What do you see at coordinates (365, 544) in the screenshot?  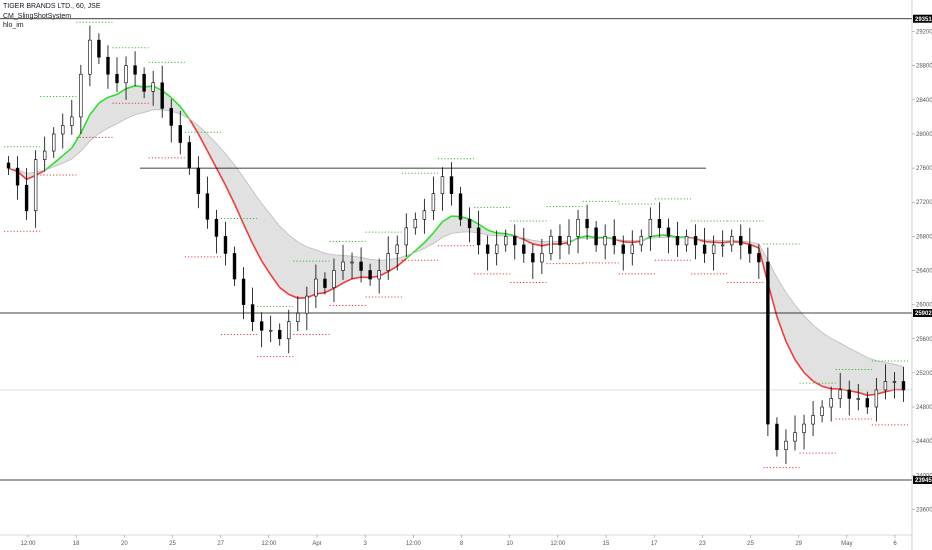 I see `time-tick-label: 3` at bounding box center [365, 544].